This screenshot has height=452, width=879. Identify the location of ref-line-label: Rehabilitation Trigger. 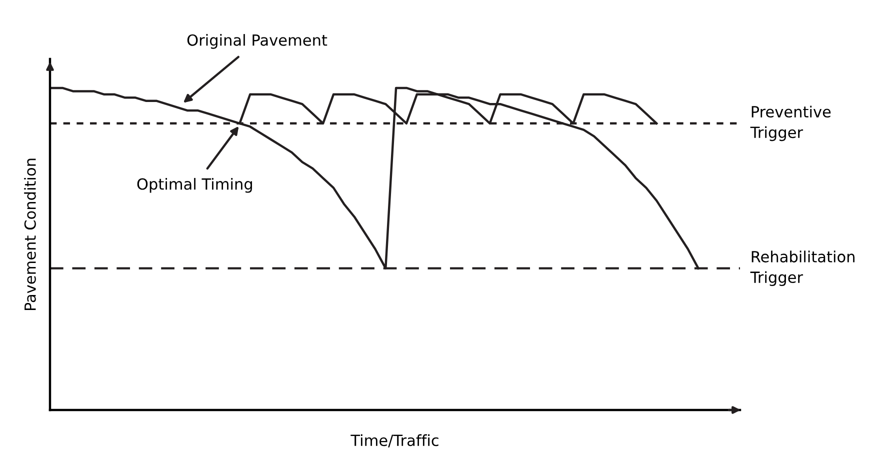
(802, 268).